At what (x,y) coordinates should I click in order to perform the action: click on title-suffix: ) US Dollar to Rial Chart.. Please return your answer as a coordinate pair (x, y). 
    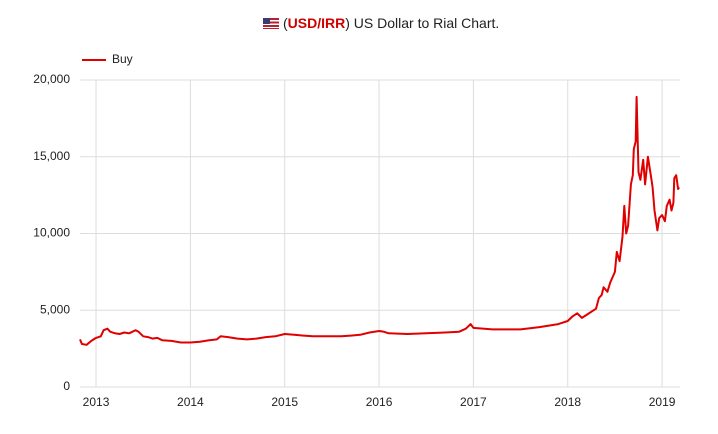
    Looking at the image, I should click on (422, 23).